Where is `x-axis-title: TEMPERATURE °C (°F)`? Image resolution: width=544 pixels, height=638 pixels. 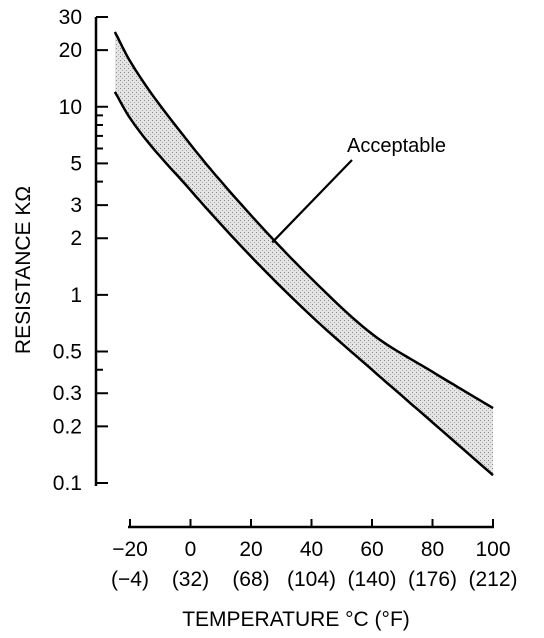
x-axis-title: TEMPERATURE °C (°F) is located at coordinates (296, 619).